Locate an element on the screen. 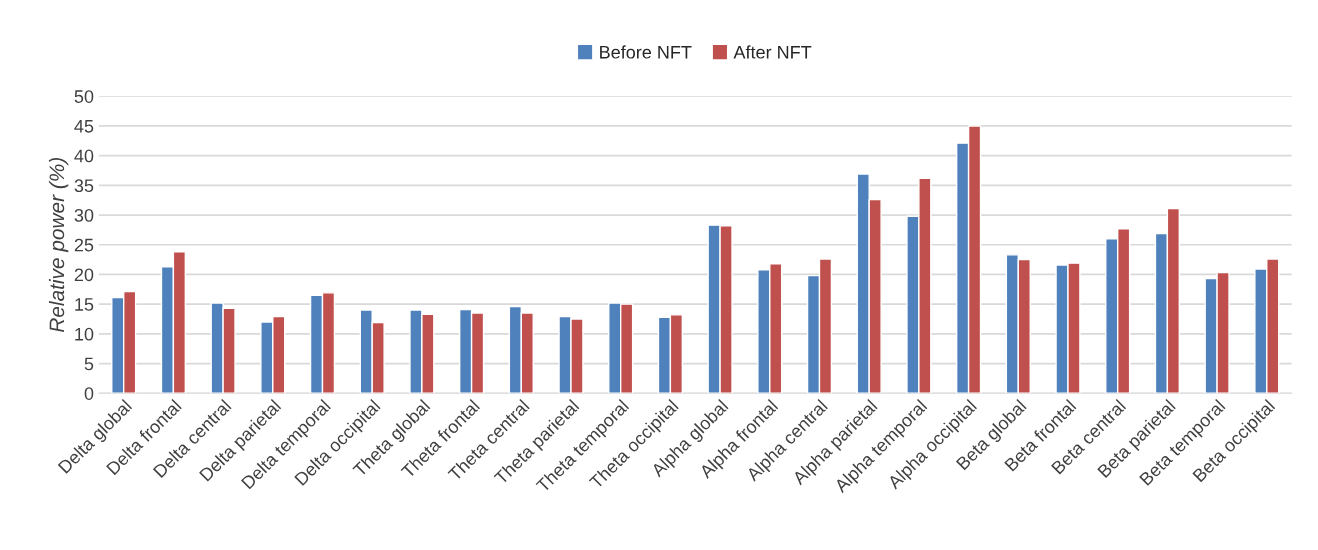 The height and width of the screenshot is (550, 1318). y-tick-label: 10 is located at coordinates (84, 334).